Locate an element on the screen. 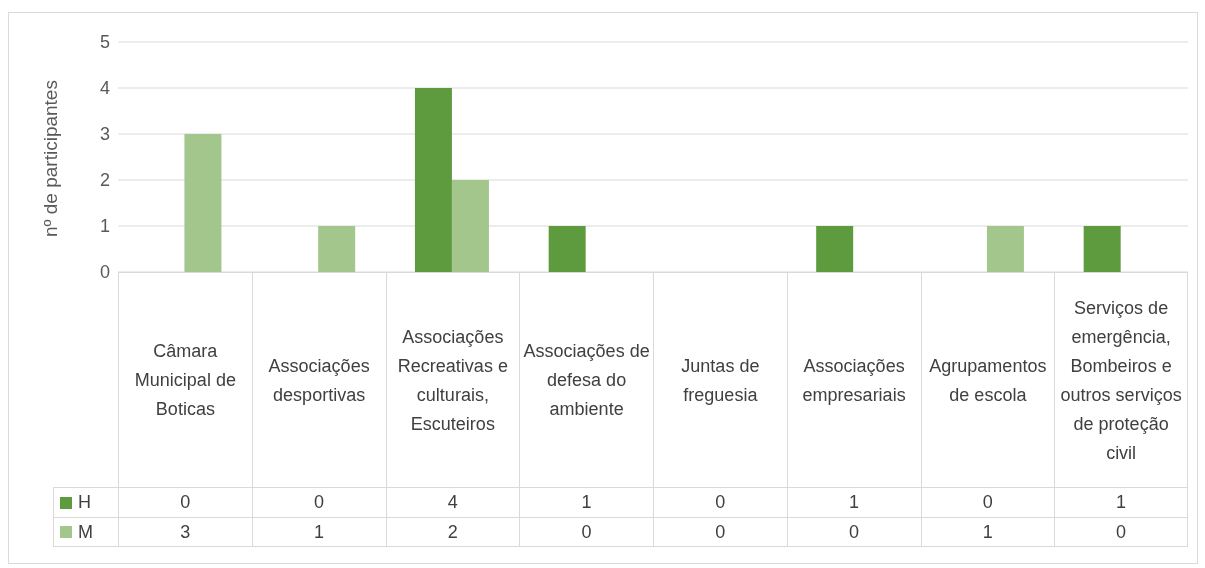  x-tick-label: Serviços de emergência, Bombeiros e outros serviços de proteção civil is located at coordinates (1121, 380).